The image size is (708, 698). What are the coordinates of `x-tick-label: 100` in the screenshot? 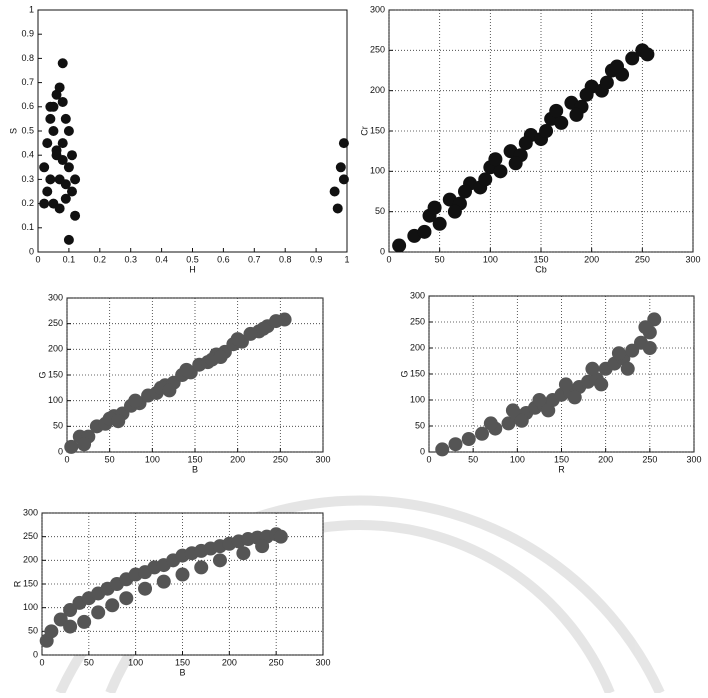 It's located at (490, 259).